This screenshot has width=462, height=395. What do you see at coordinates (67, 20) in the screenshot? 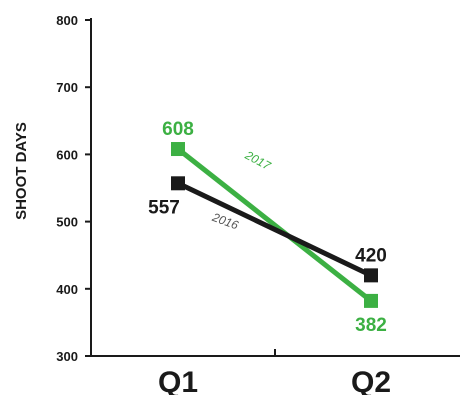
I see `y-tick-label-800: 800` at bounding box center [67, 20].